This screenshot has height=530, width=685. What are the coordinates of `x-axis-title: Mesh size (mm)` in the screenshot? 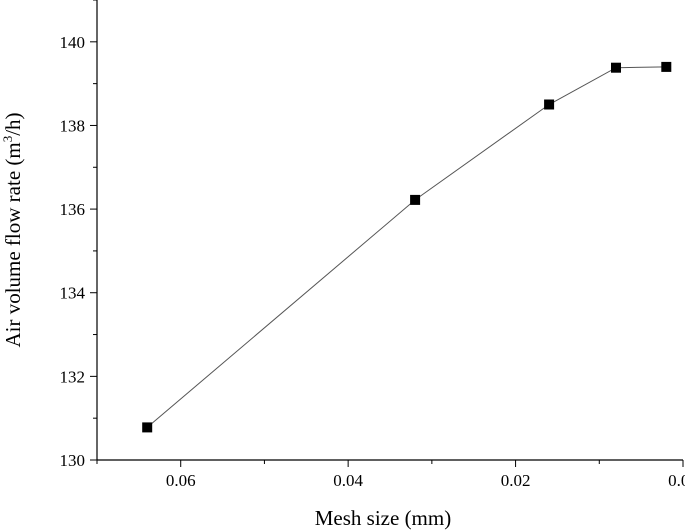 It's located at (383, 518).